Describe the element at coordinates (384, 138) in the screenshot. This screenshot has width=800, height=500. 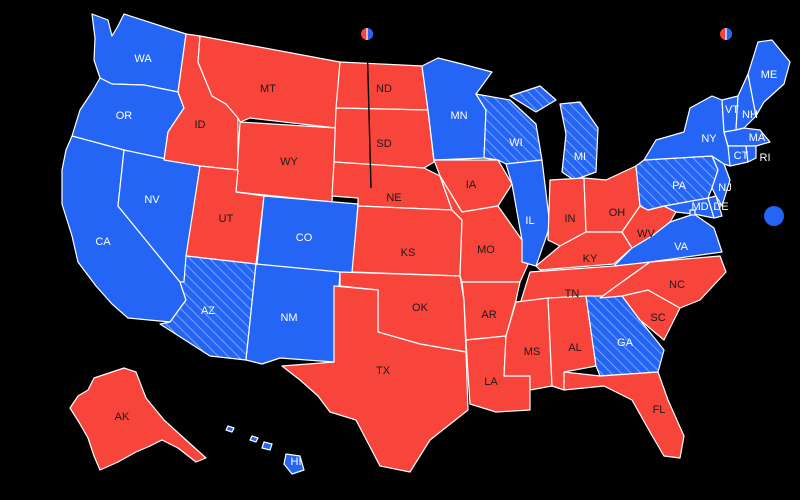
I see `state-SD` at that location.